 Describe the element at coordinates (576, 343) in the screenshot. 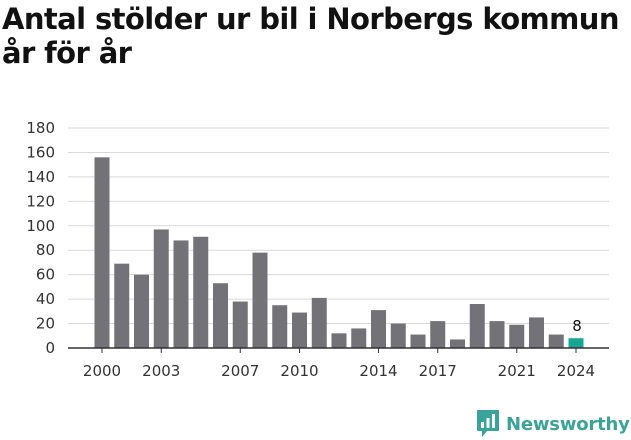

I see `bar-2024` at that location.